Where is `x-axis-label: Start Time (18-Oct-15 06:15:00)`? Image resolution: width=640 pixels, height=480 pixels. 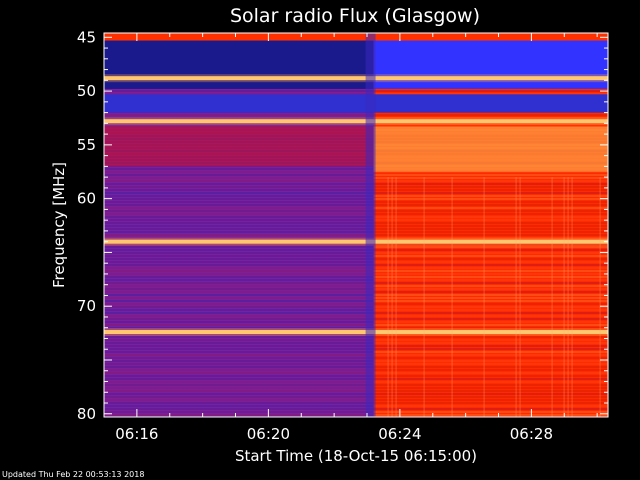 x-axis-label: Start Time (18-Oct-15 06:15:00) is located at coordinates (356, 456).